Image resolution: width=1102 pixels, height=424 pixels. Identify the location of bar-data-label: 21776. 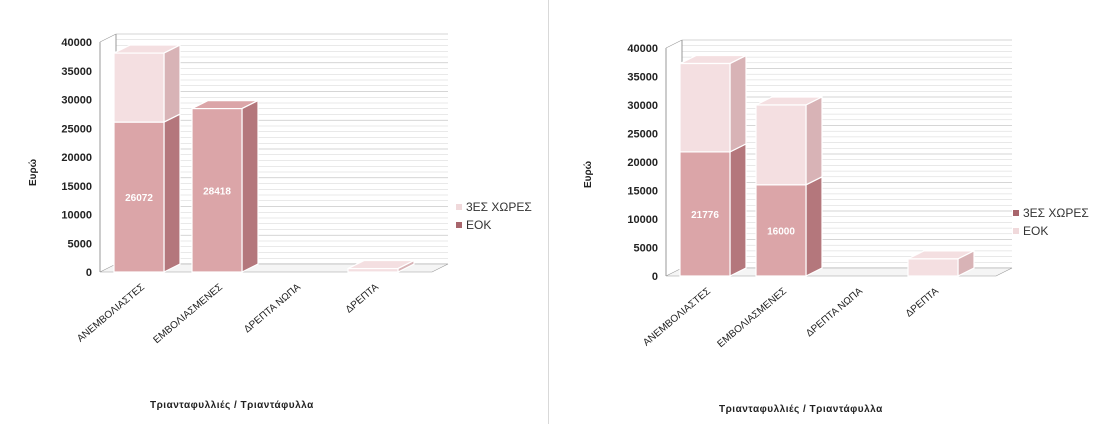
(705, 215).